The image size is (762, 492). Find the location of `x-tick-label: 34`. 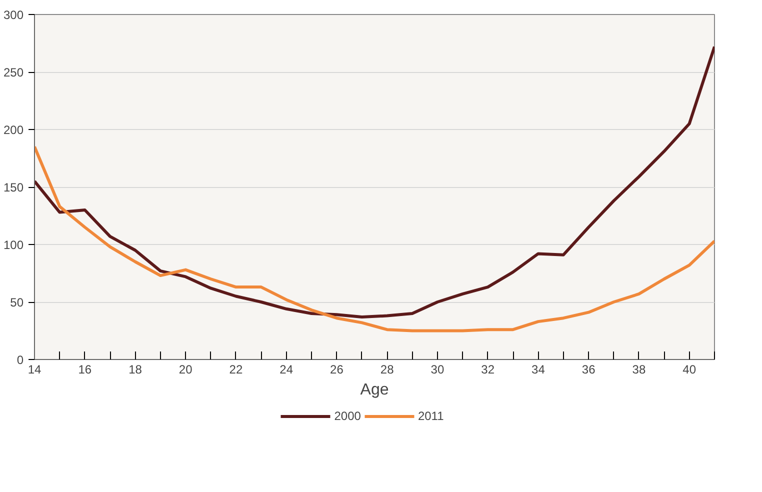

x-tick-label: 34 is located at coordinates (539, 369).